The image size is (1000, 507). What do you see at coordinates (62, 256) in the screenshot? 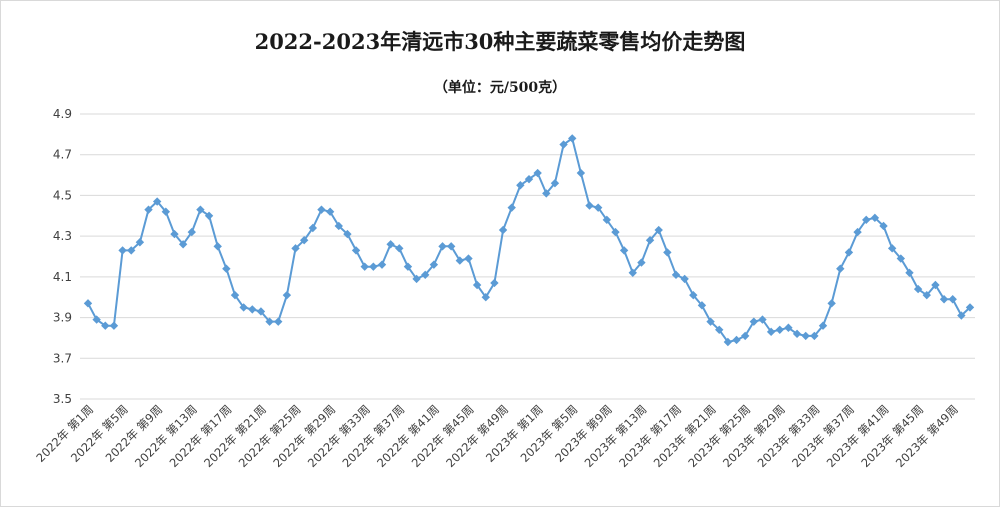
I see `y-axis-ticks: 3.5 3.7 3.9 4.1 4.3 4.5 4.7 4.9` at bounding box center [62, 256].